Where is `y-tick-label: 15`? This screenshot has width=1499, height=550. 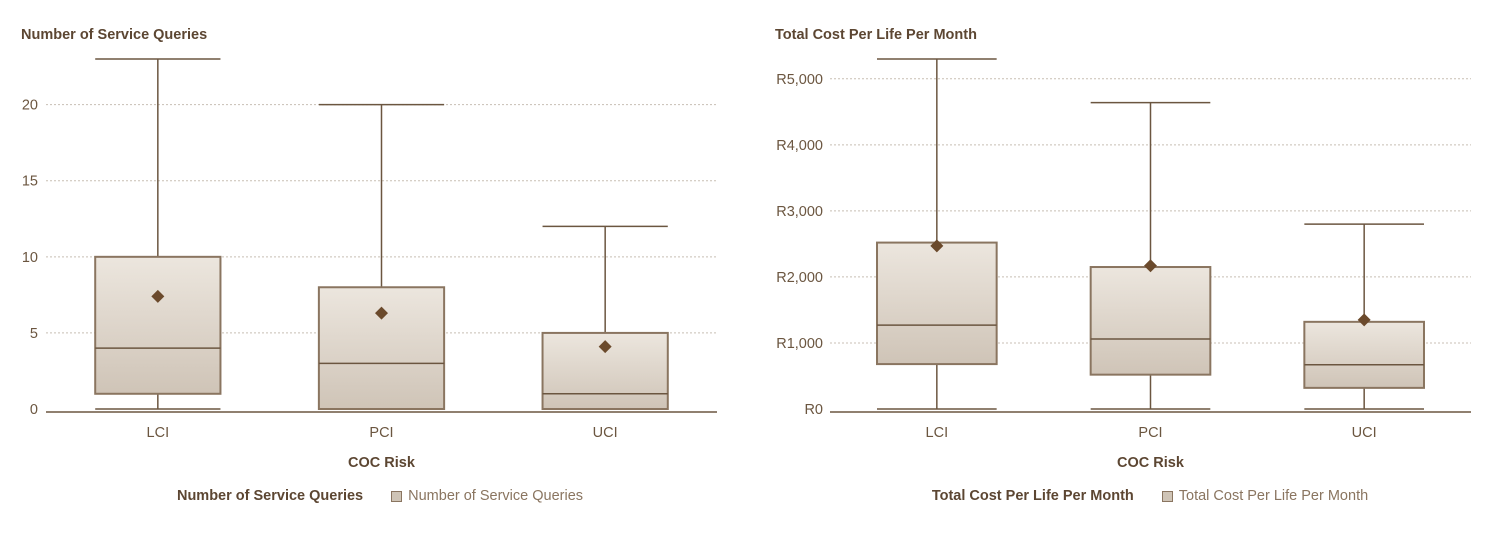 y-tick-label: 15 is located at coordinates (30, 182).